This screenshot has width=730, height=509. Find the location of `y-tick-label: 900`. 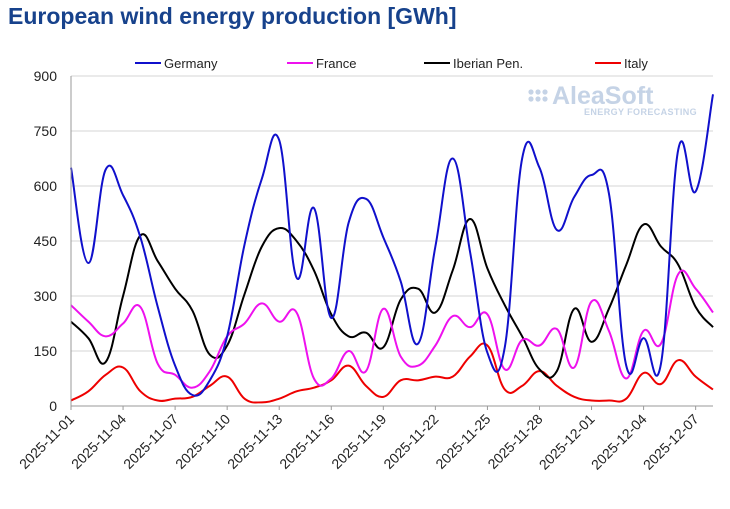

y-tick-label: 900 is located at coordinates (46, 76).